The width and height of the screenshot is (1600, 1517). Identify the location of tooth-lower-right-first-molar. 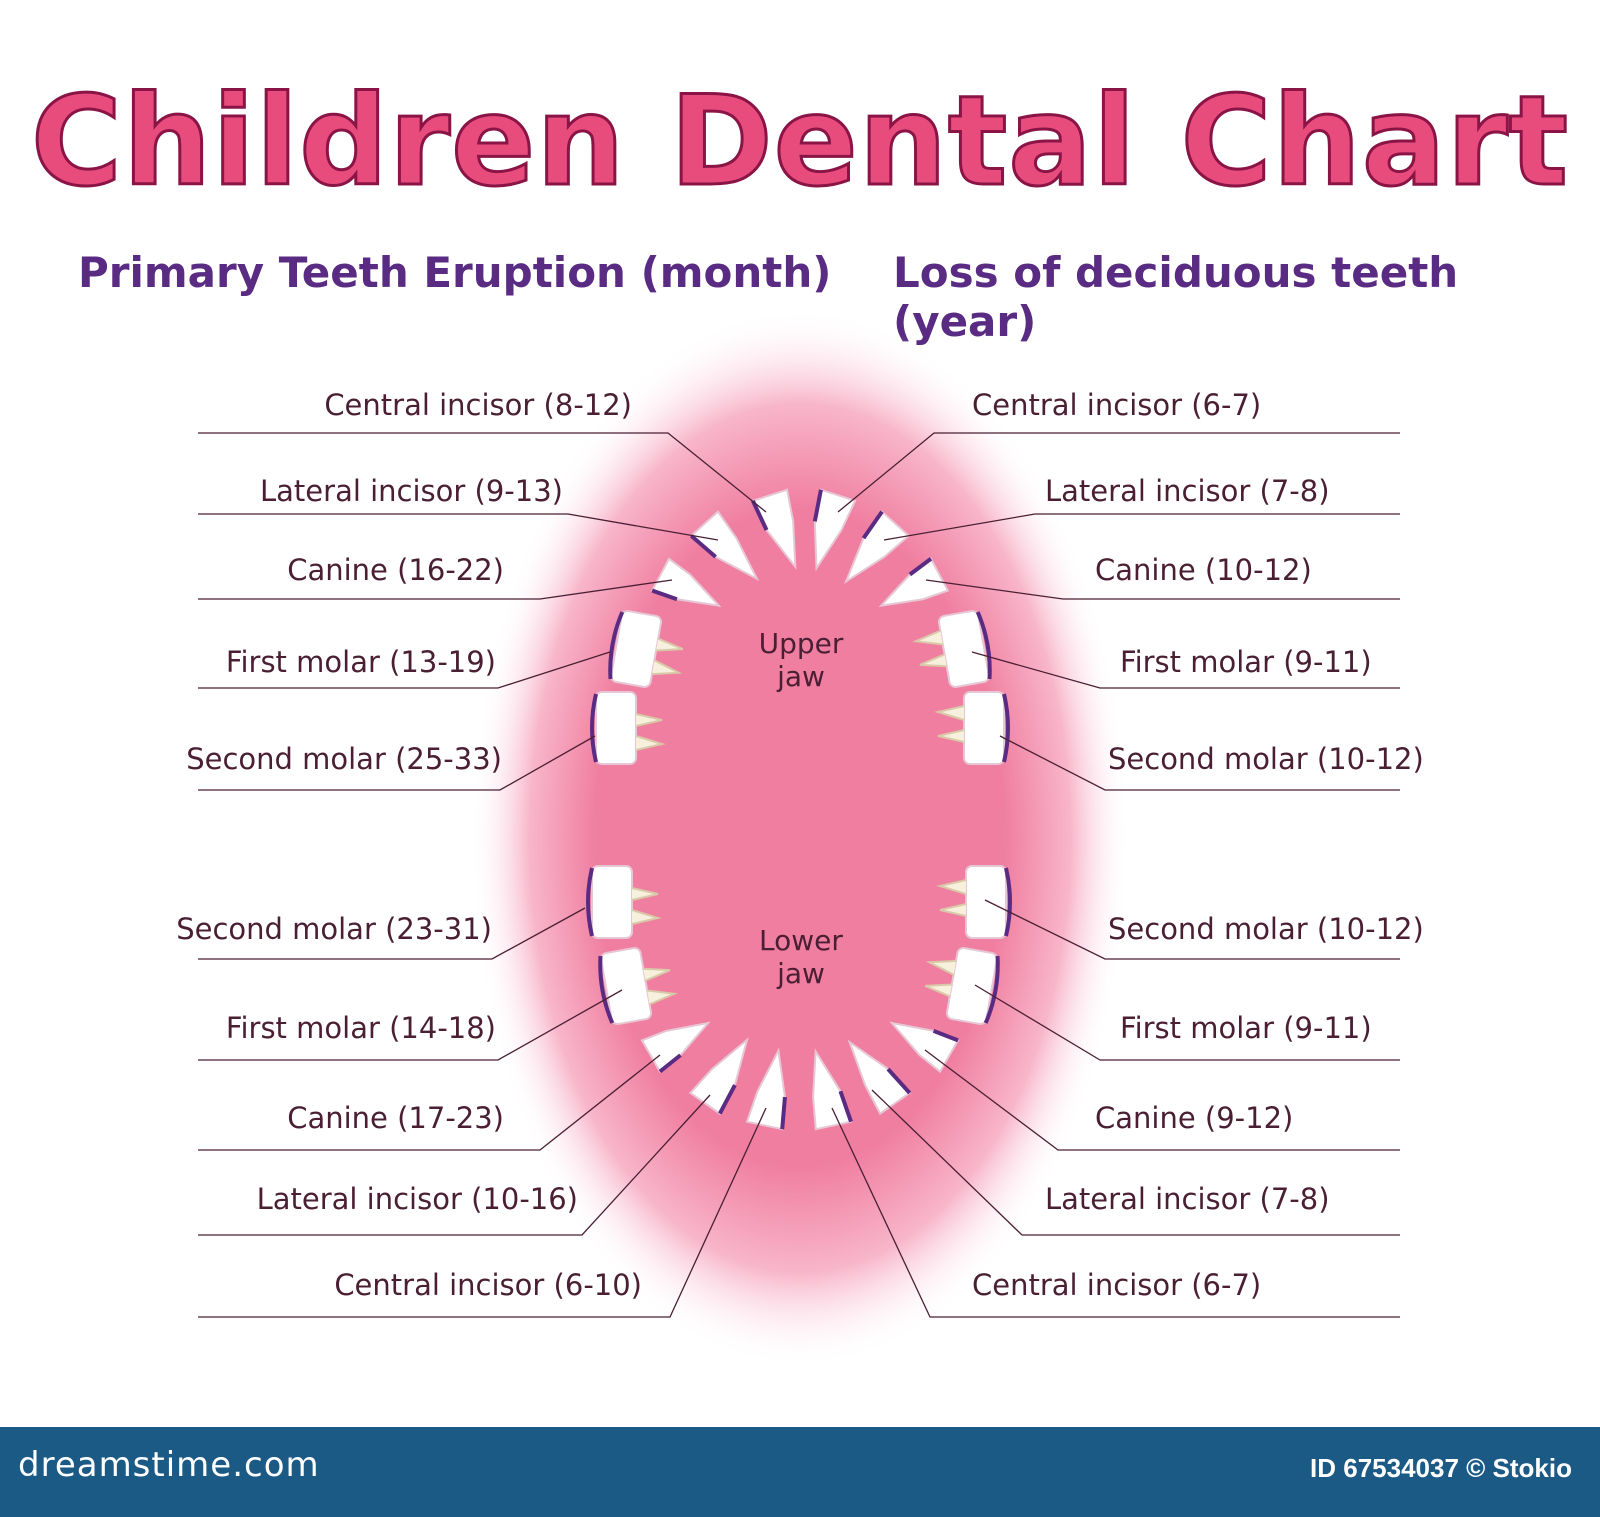
(962, 986).